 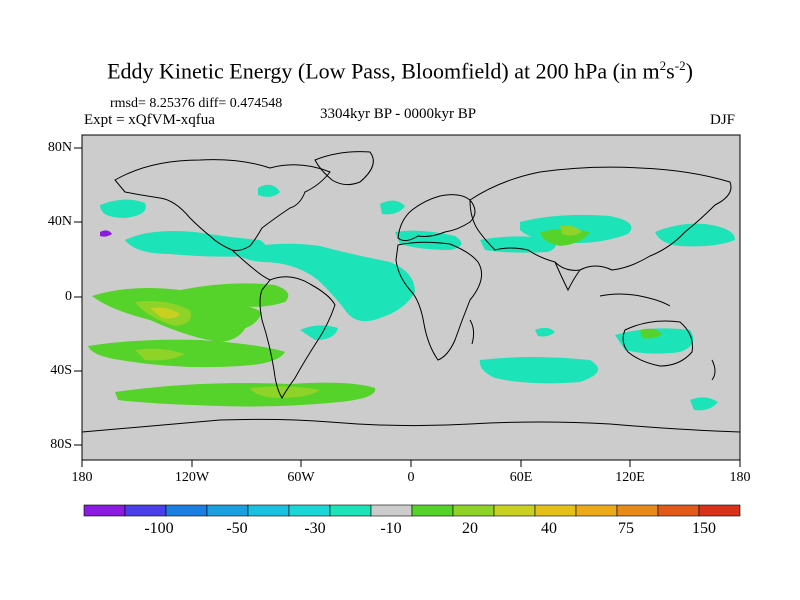 What do you see at coordinates (704, 528) in the screenshot?
I see `colorbar-label: 150` at bounding box center [704, 528].